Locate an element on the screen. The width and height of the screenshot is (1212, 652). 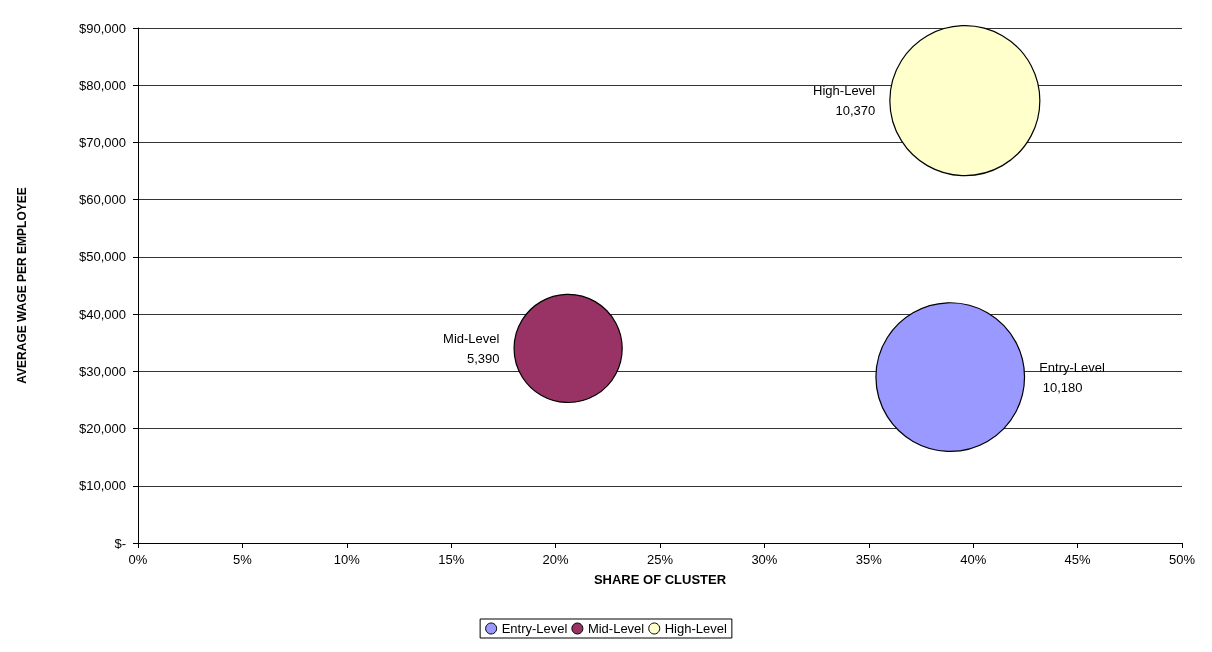
x-tick-label: 45% is located at coordinates (1078, 559).